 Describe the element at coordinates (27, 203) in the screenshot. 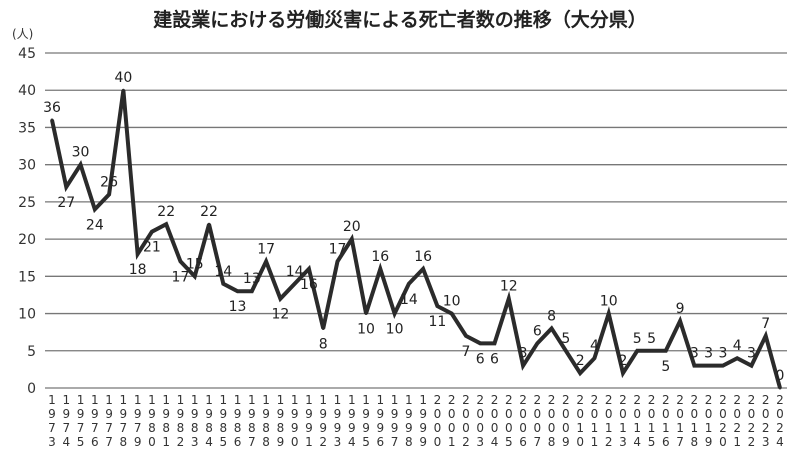

I see `y-tick-label: 25` at that location.